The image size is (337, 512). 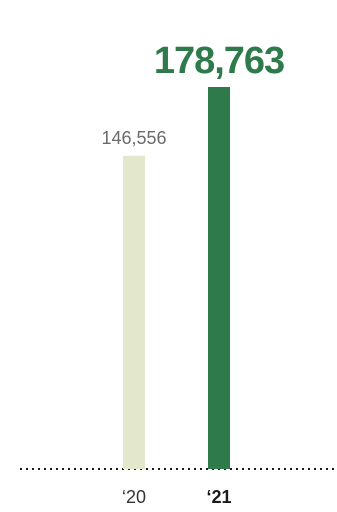 What do you see at coordinates (193, 94) in the screenshot?
I see `value-labels-group: 146,556 178,763` at bounding box center [193, 94].